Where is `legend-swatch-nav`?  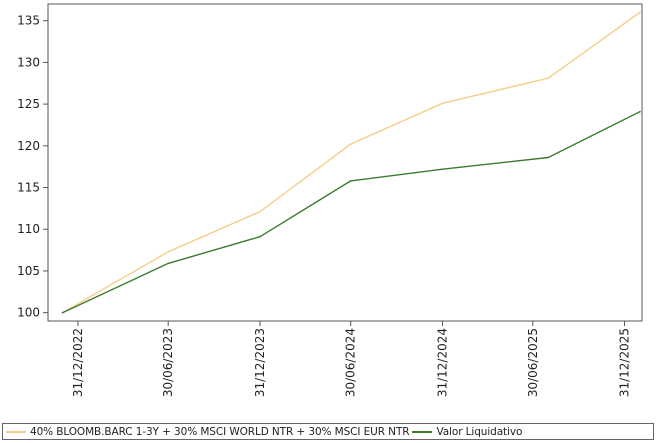 legend-swatch-nav is located at coordinates (422, 431).